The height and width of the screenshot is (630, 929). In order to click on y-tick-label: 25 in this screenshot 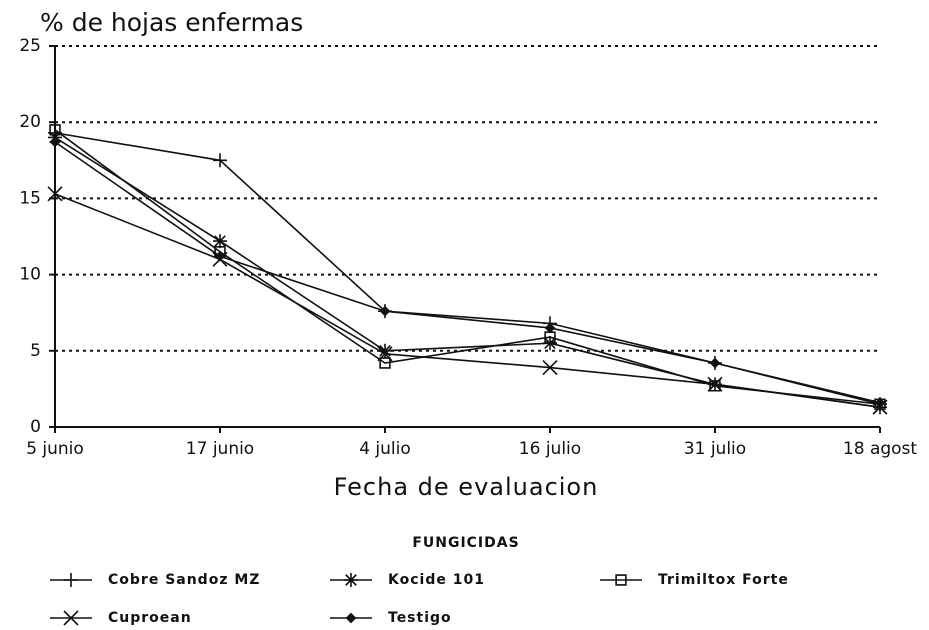, I will do `click(30, 46)`.